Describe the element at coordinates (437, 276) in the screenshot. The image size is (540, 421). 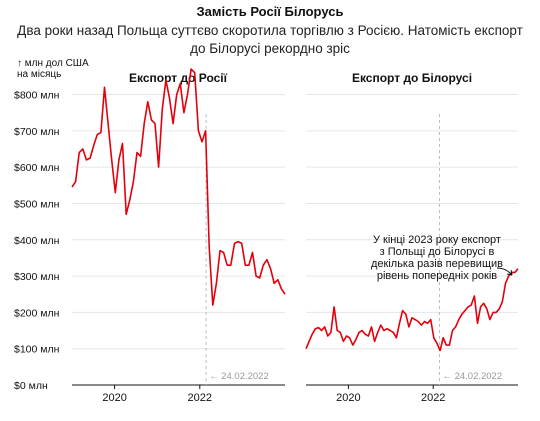
I see `annotation-line: рівень попередніх років` at that location.